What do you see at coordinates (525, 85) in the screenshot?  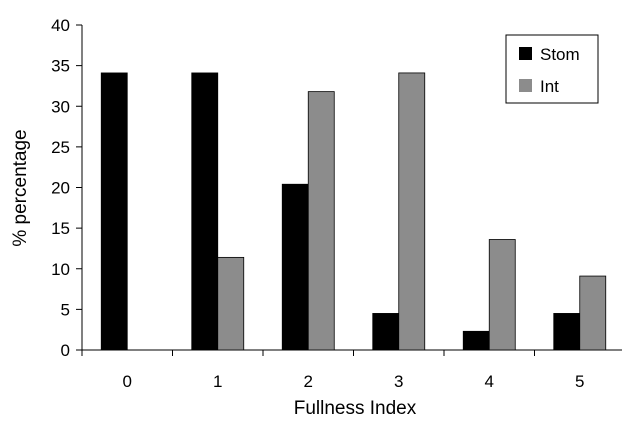 I see `legend-swatch-int` at bounding box center [525, 85].